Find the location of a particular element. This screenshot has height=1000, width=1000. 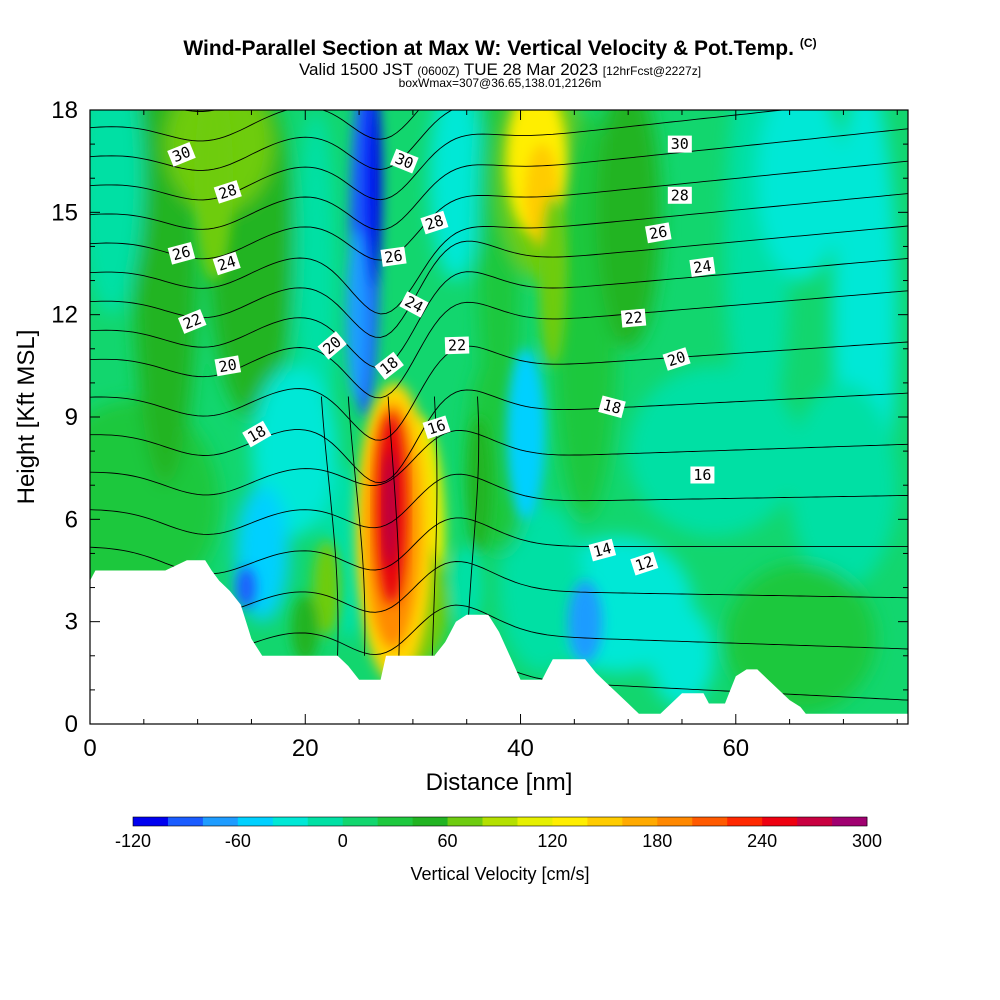

colorbar-tick-label: -120 is located at coordinates (133, 841).